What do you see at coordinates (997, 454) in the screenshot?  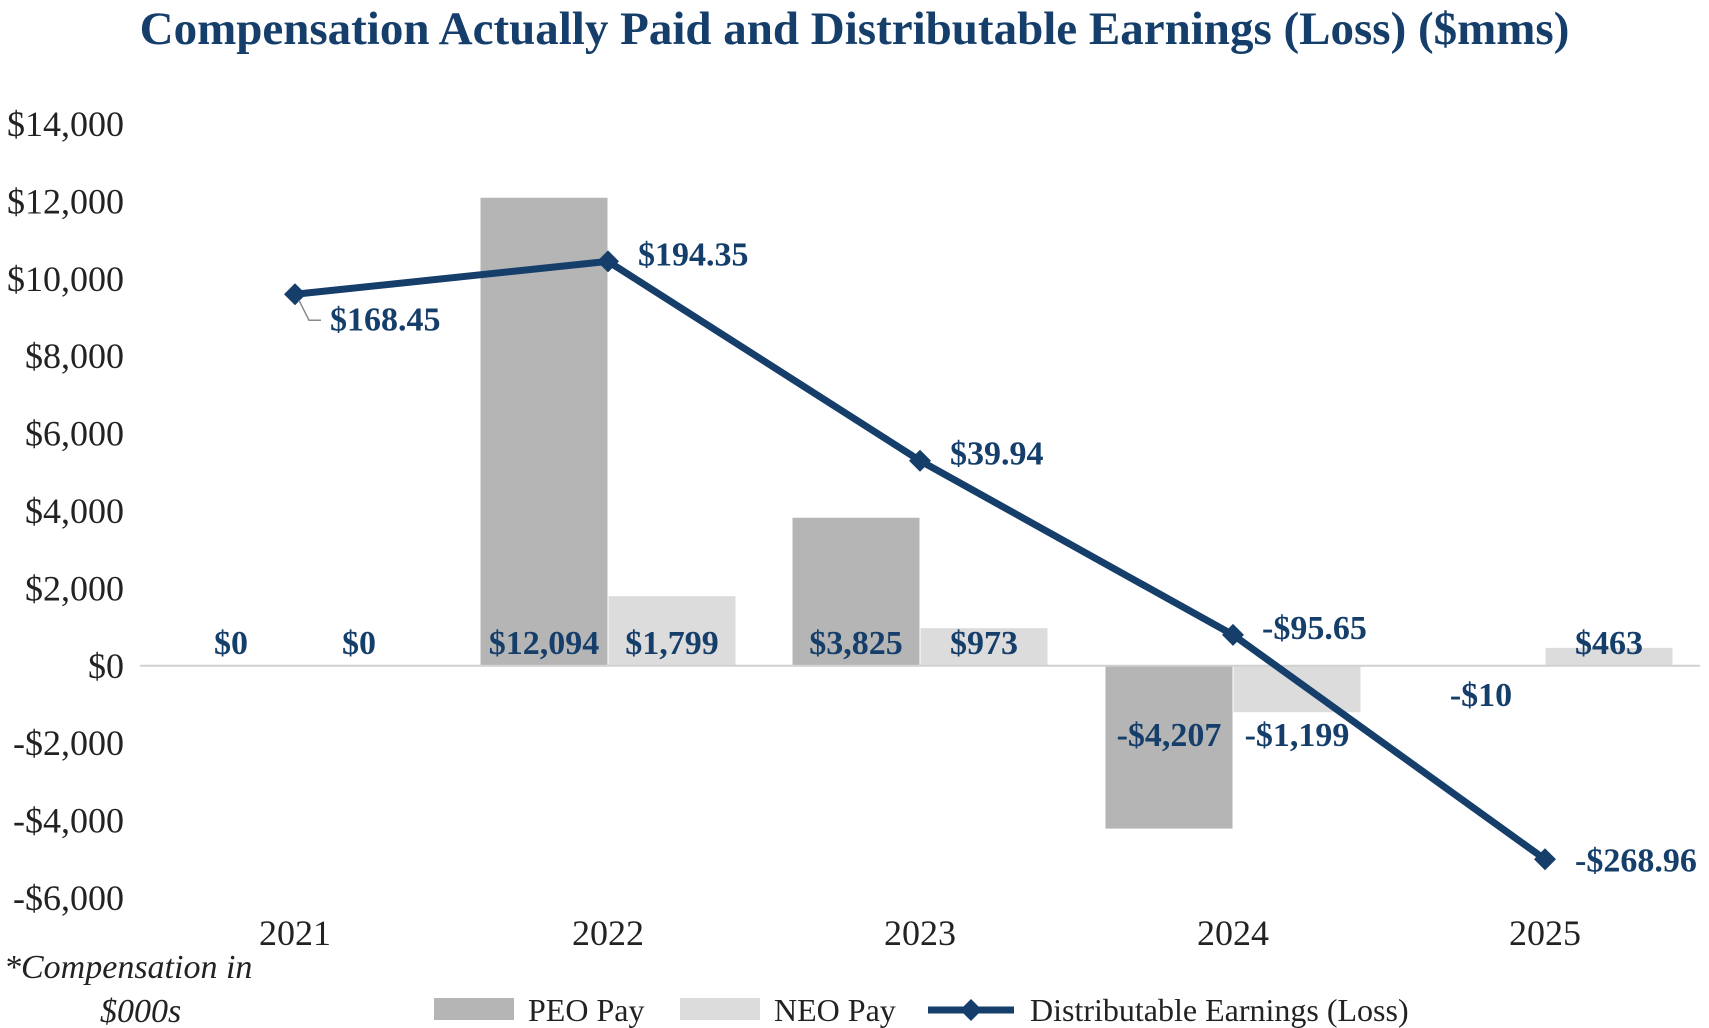 I see `earnings-label-2023: $39.94` at bounding box center [997, 454].